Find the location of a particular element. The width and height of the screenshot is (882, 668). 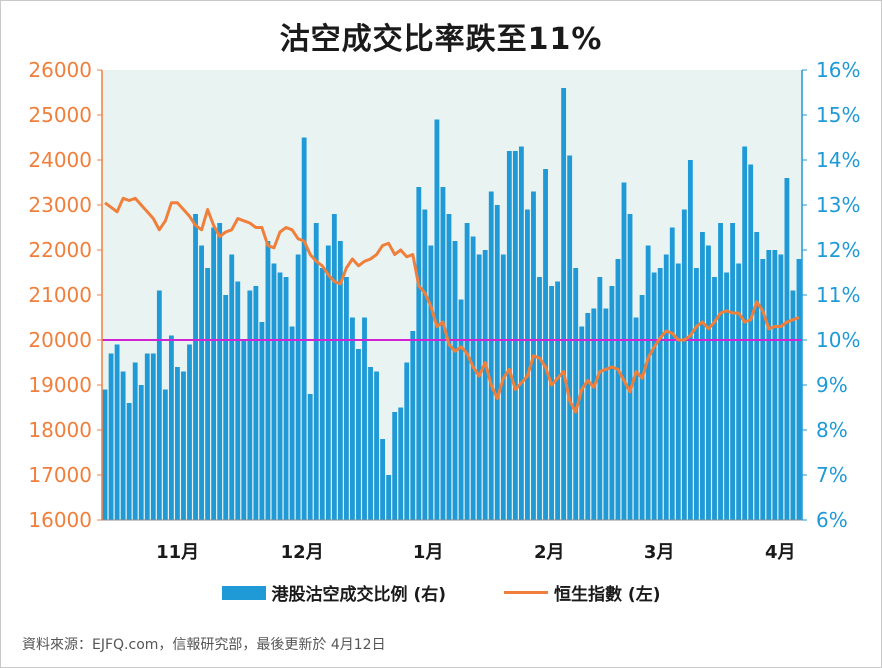

legend-bars-label: 港股沽空成交比例 (右) is located at coordinates (358, 595).